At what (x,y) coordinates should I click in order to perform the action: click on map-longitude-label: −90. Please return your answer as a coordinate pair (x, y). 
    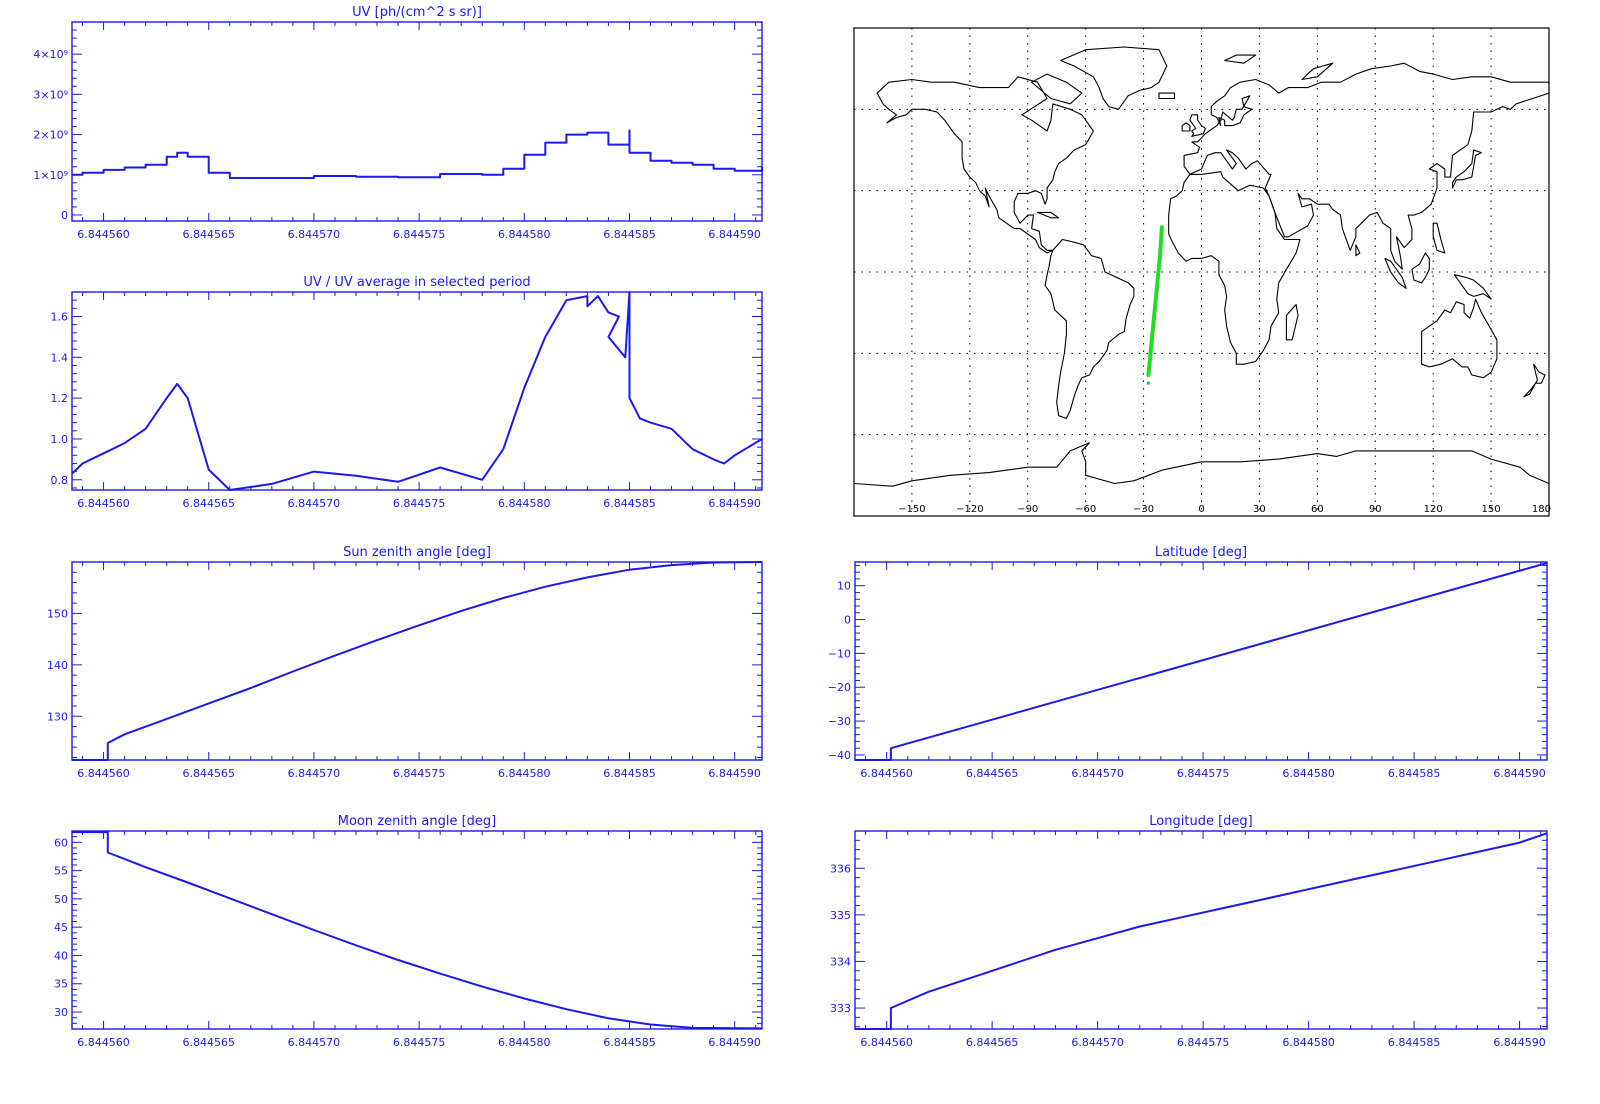
    Looking at the image, I should click on (1027, 509).